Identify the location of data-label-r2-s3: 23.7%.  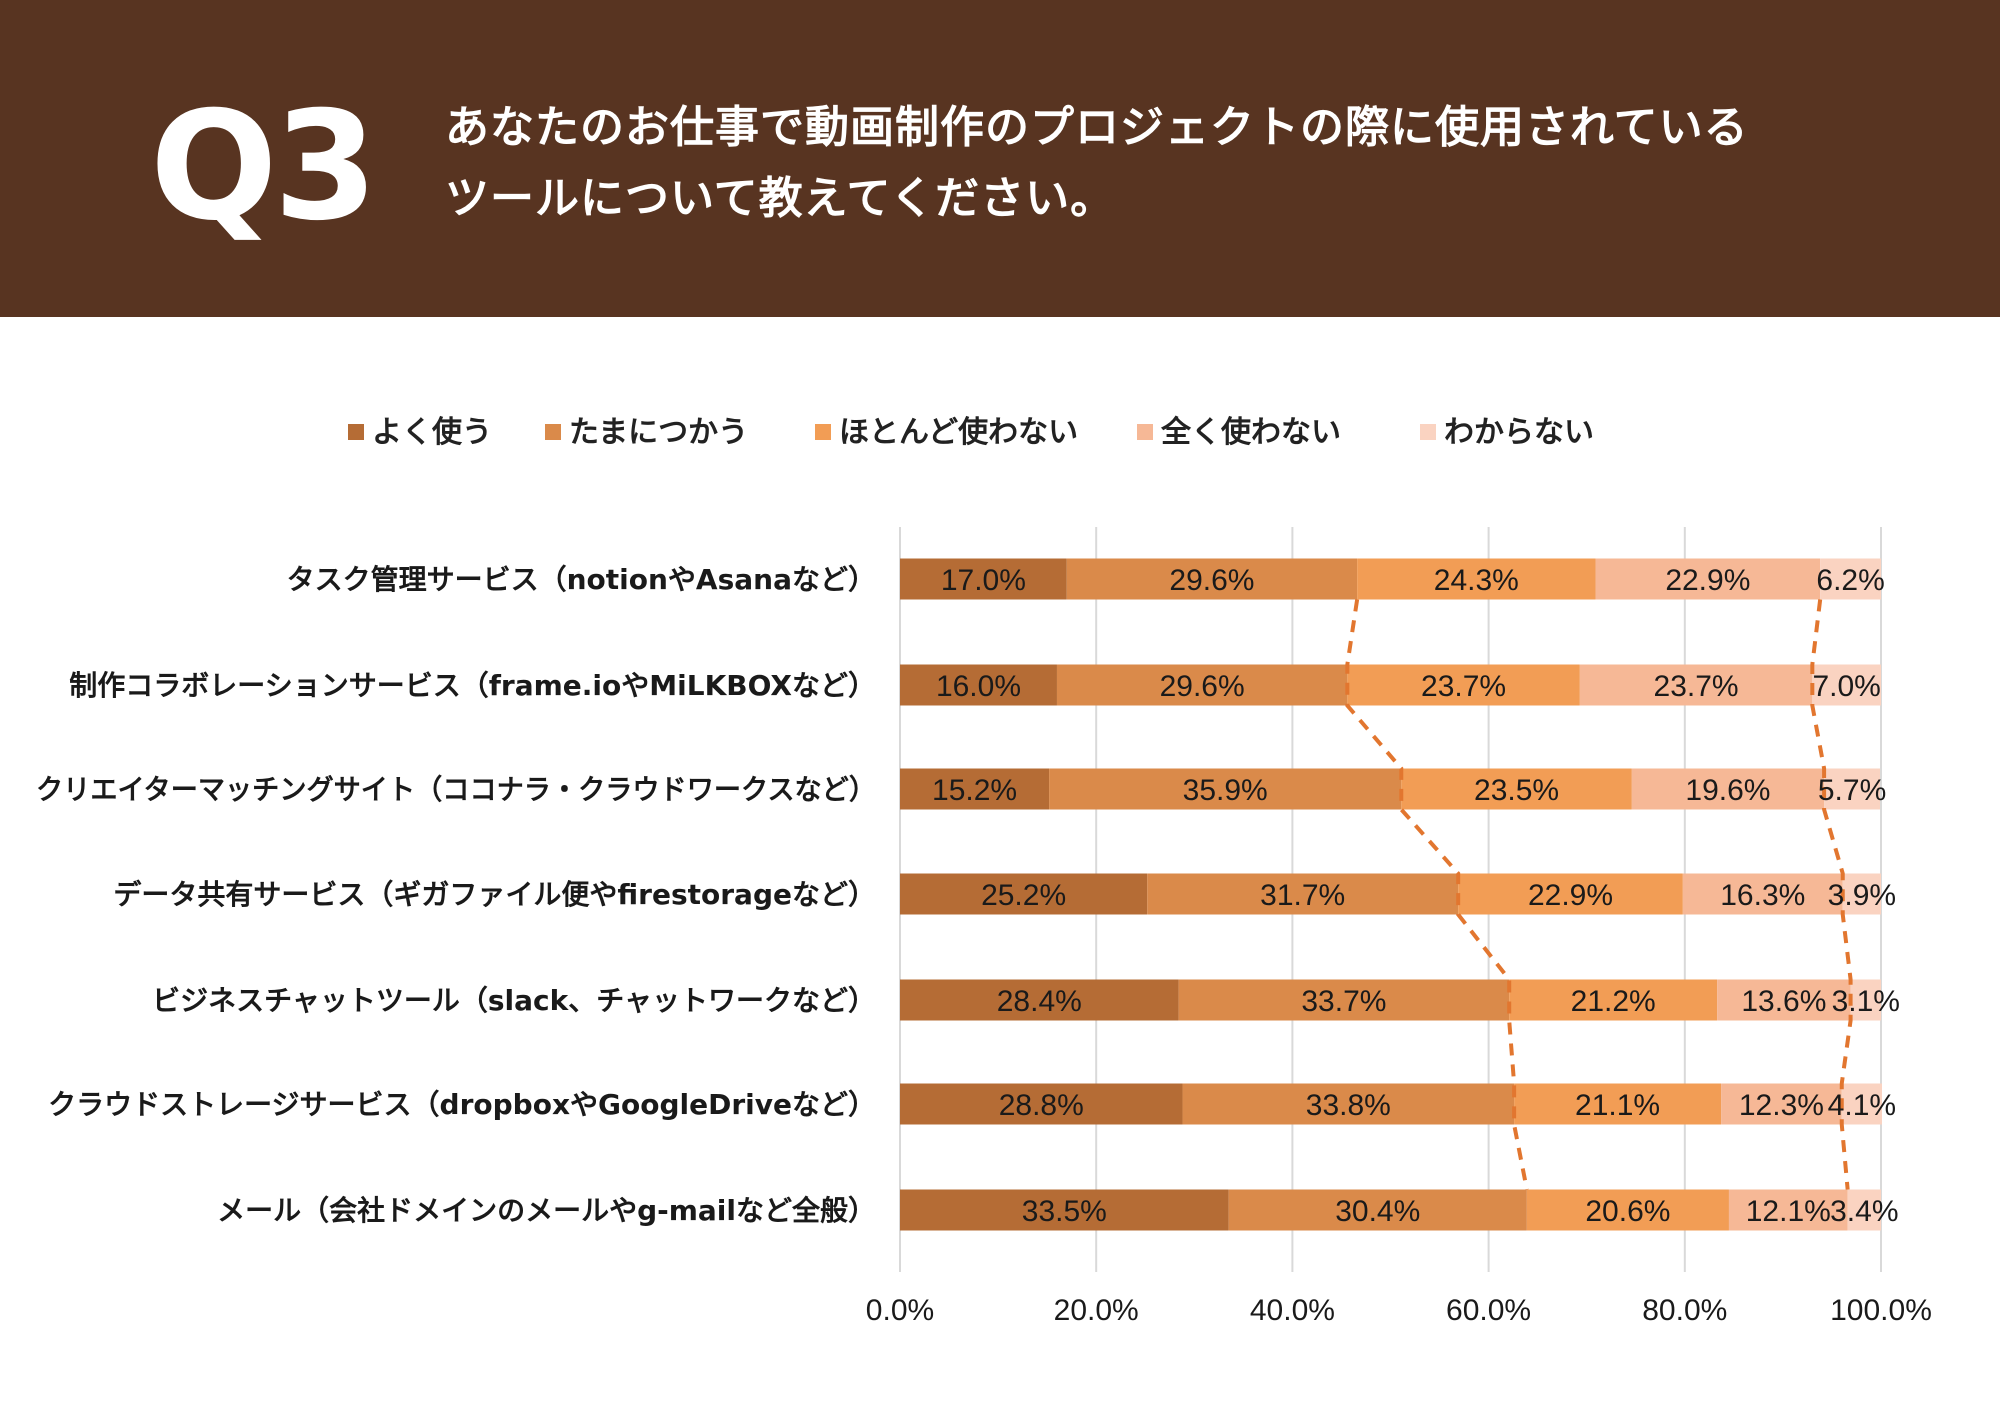
(1463, 686).